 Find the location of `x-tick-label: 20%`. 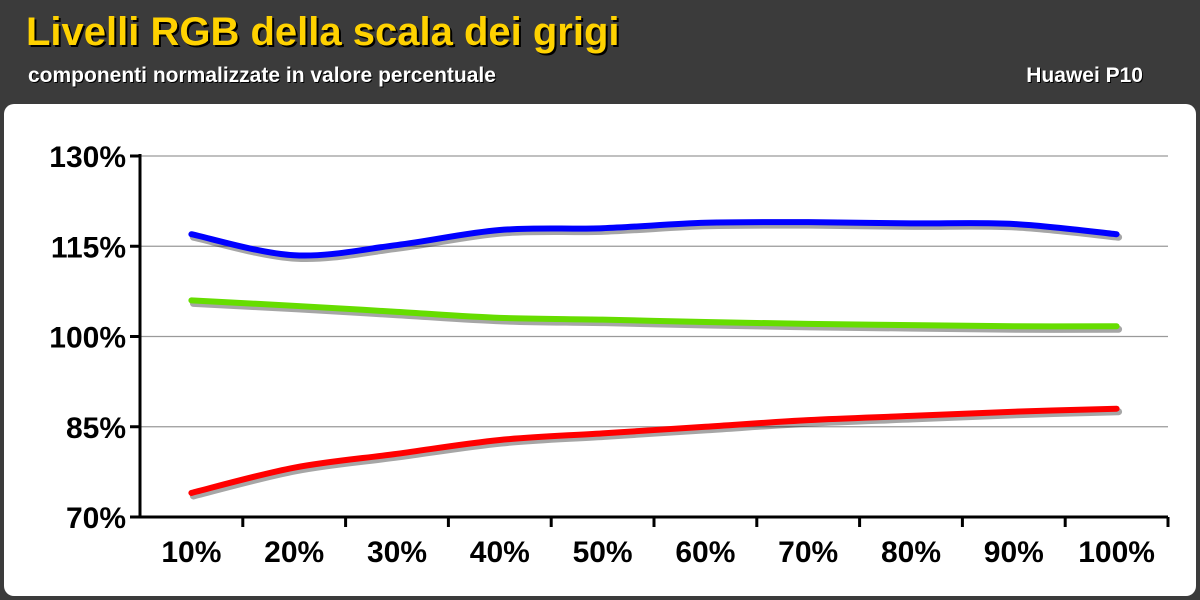

x-tick-label: 20% is located at coordinates (294, 552).